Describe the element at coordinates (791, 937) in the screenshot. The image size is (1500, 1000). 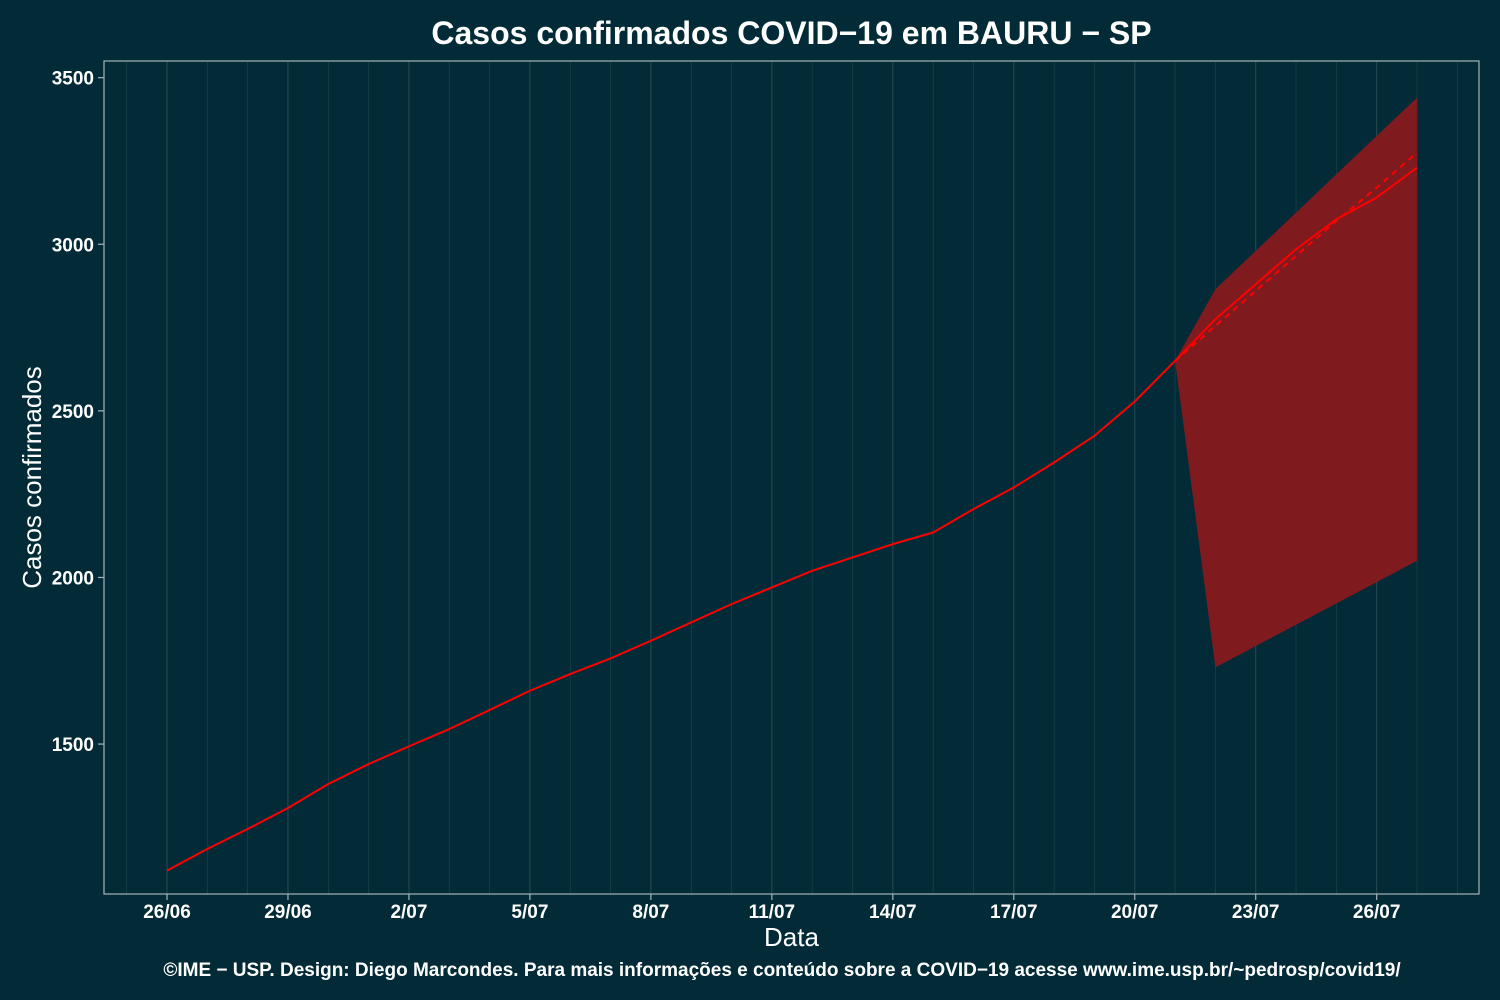
I see `x-axis-title: Data` at that location.